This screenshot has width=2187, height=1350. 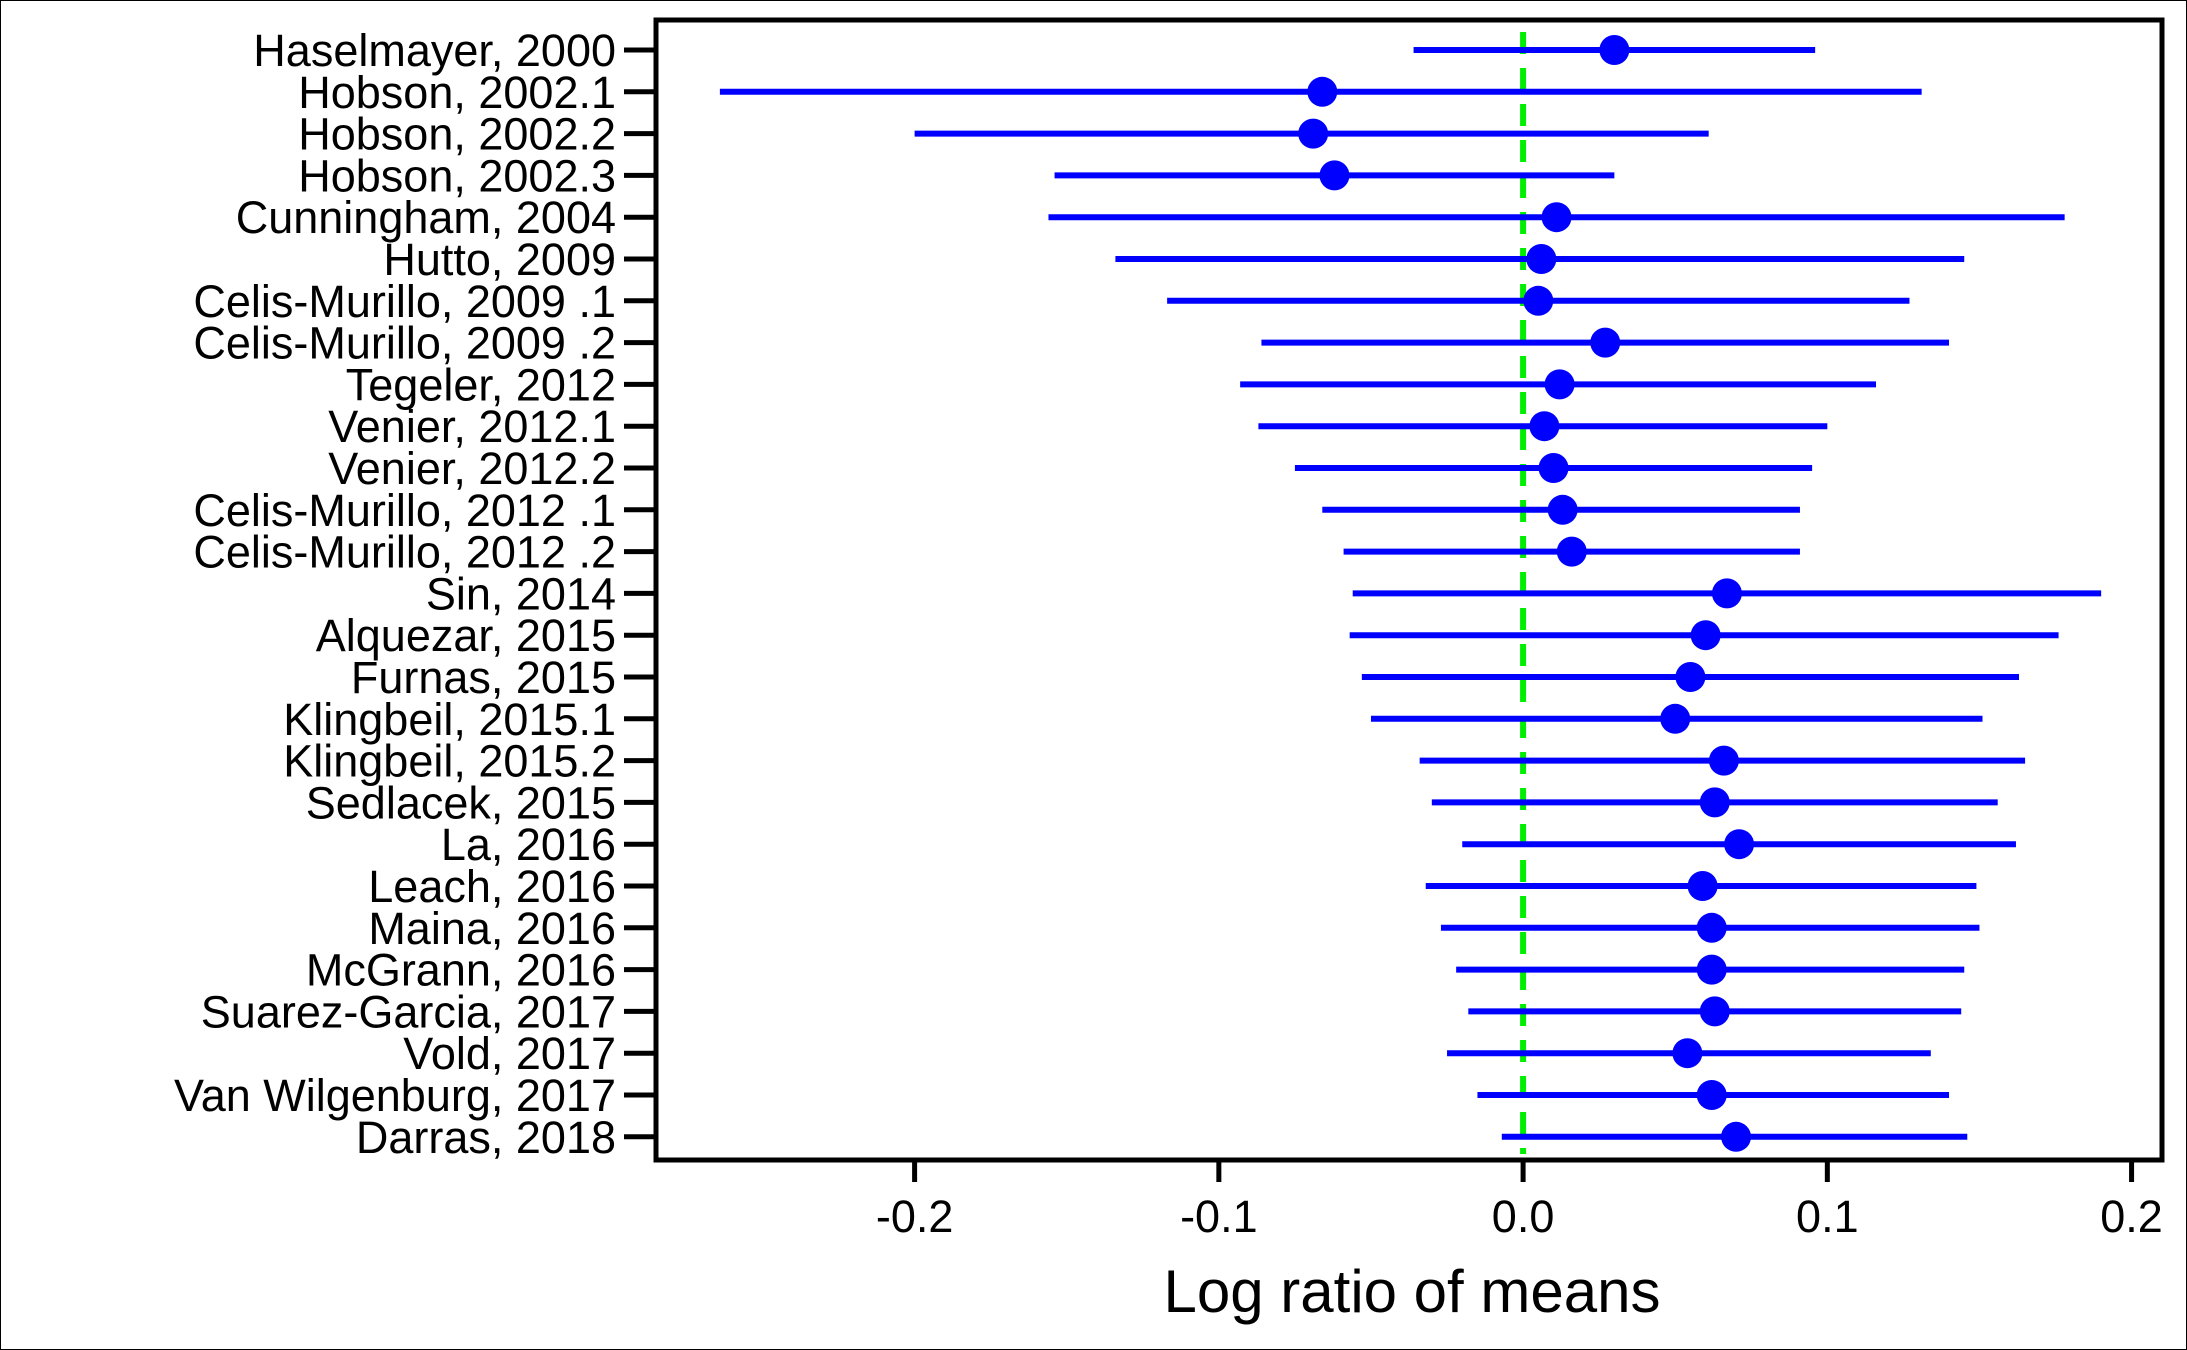 What do you see at coordinates (404, 343) in the screenshot?
I see `study-label: Celis-Murillo, 2009 .2` at bounding box center [404, 343].